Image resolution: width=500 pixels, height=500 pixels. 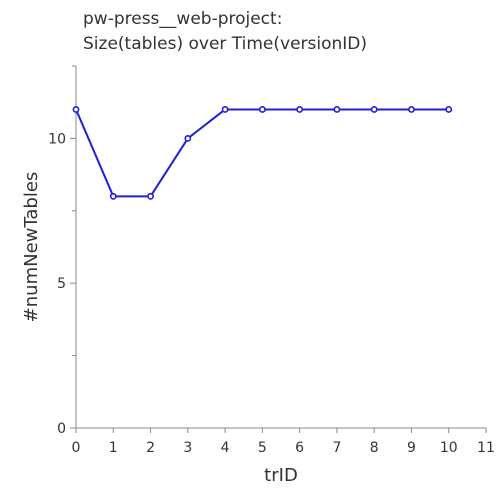 I want to click on series-layer, so click(x=262, y=153).